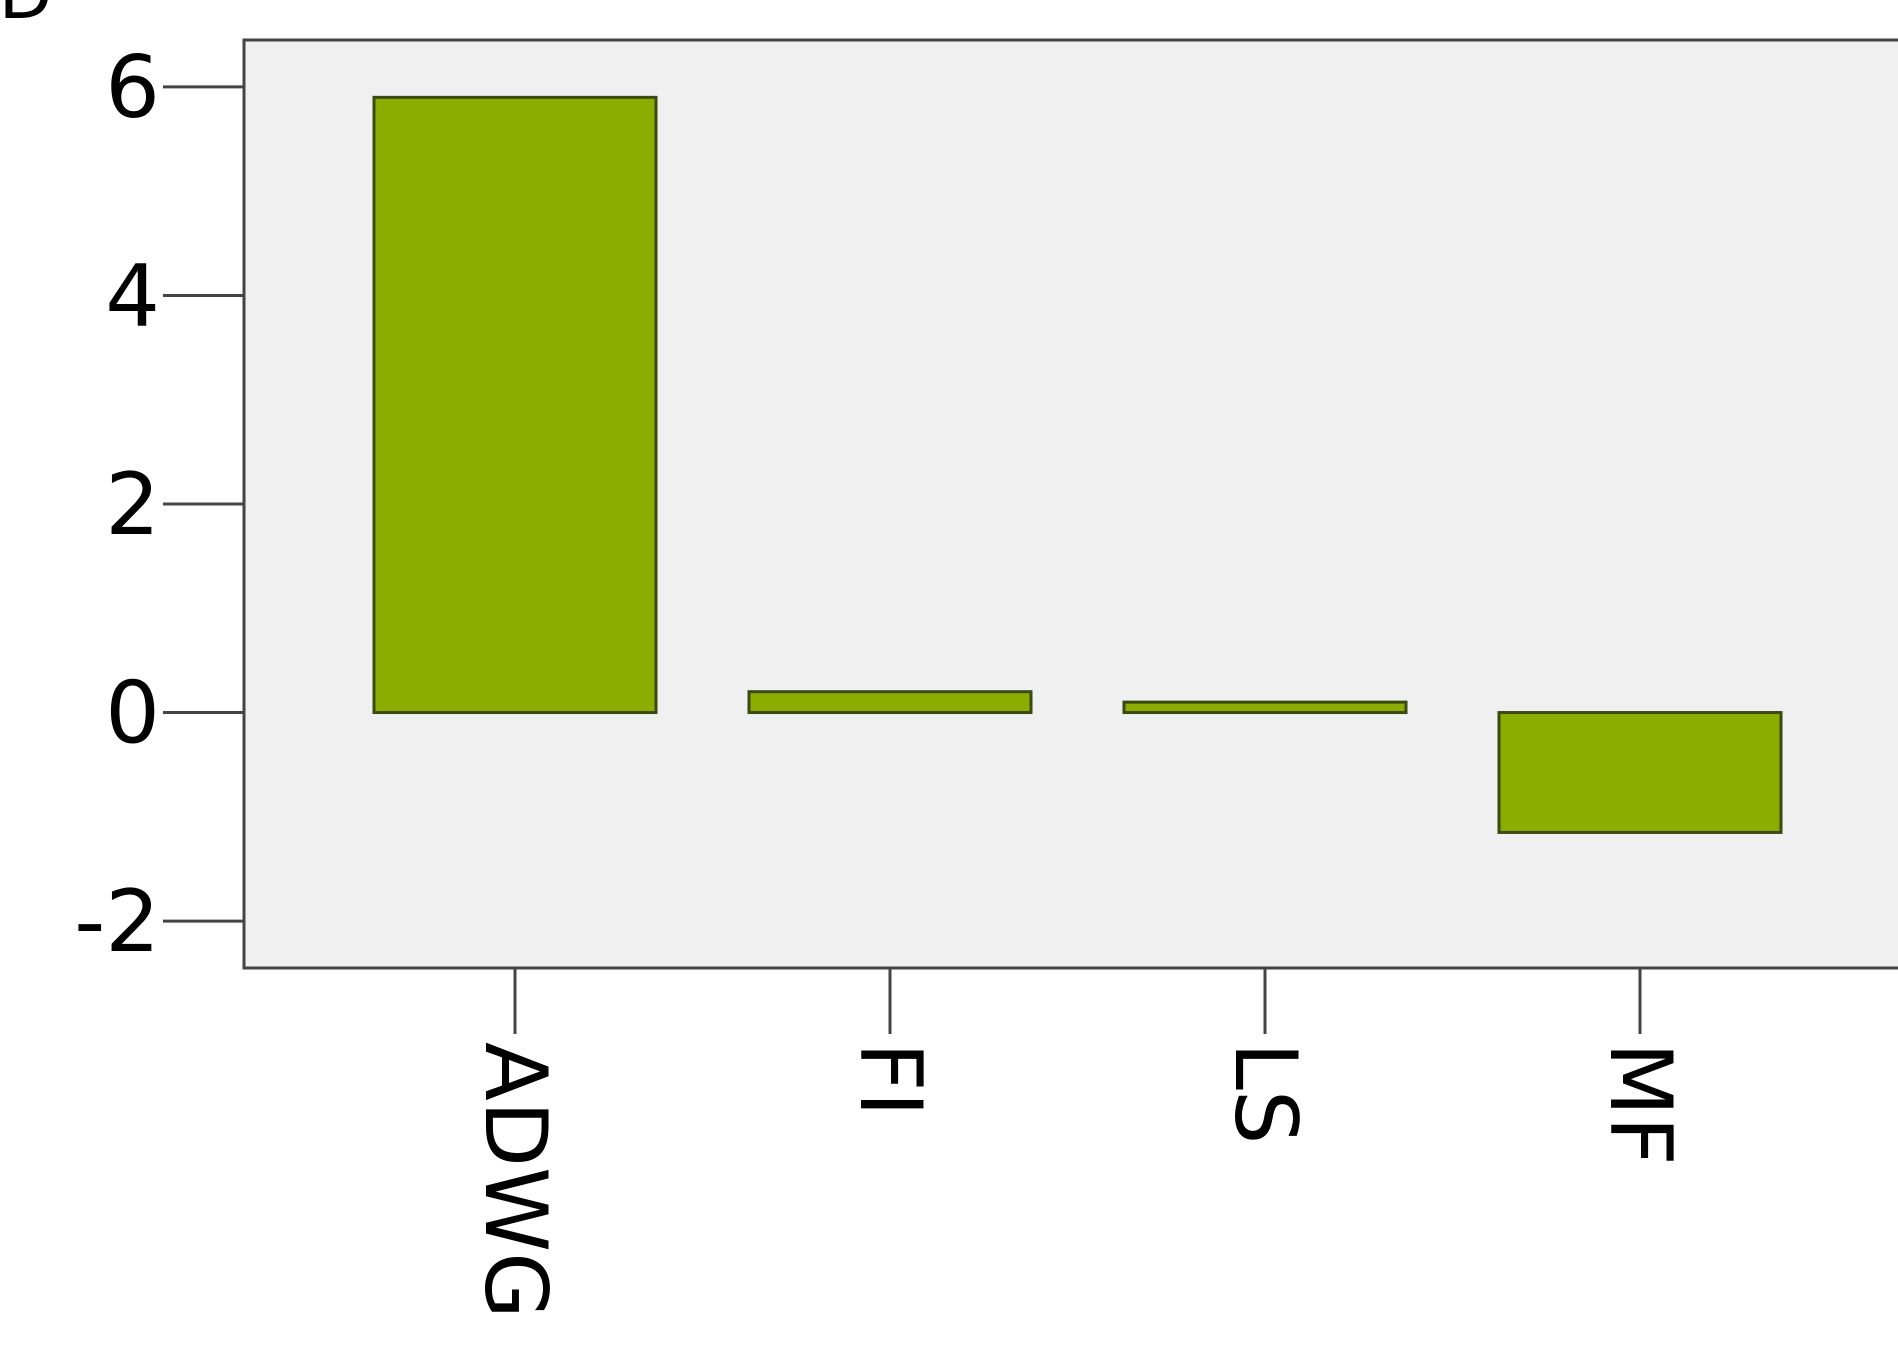 This screenshot has height=1350, width=1898. I want to click on y-tick-label: 2, so click(132, 505).